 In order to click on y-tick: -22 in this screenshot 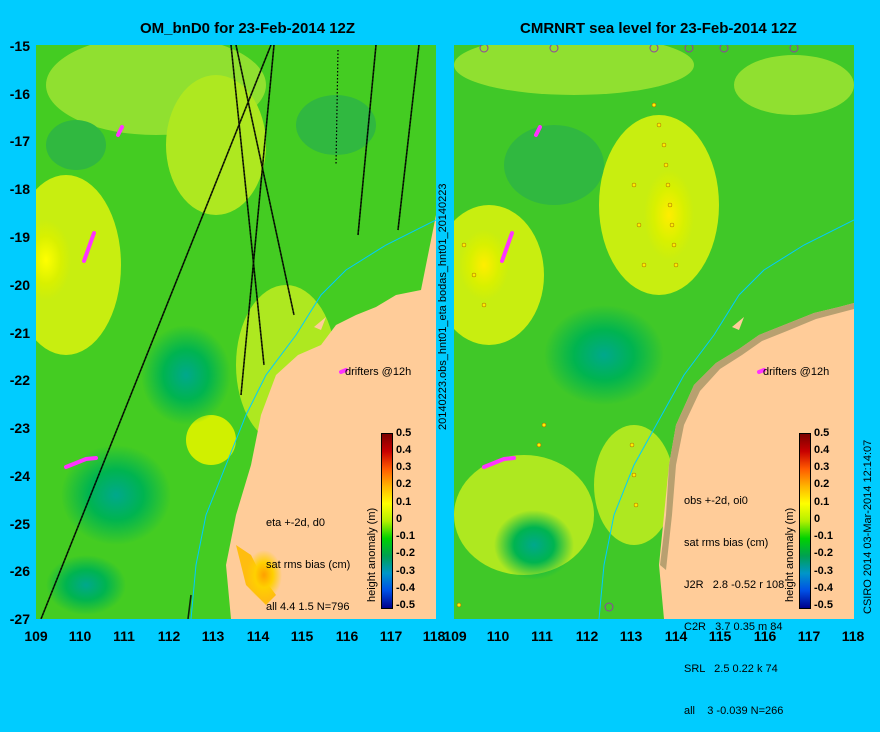, I will do `click(19, 380)`.